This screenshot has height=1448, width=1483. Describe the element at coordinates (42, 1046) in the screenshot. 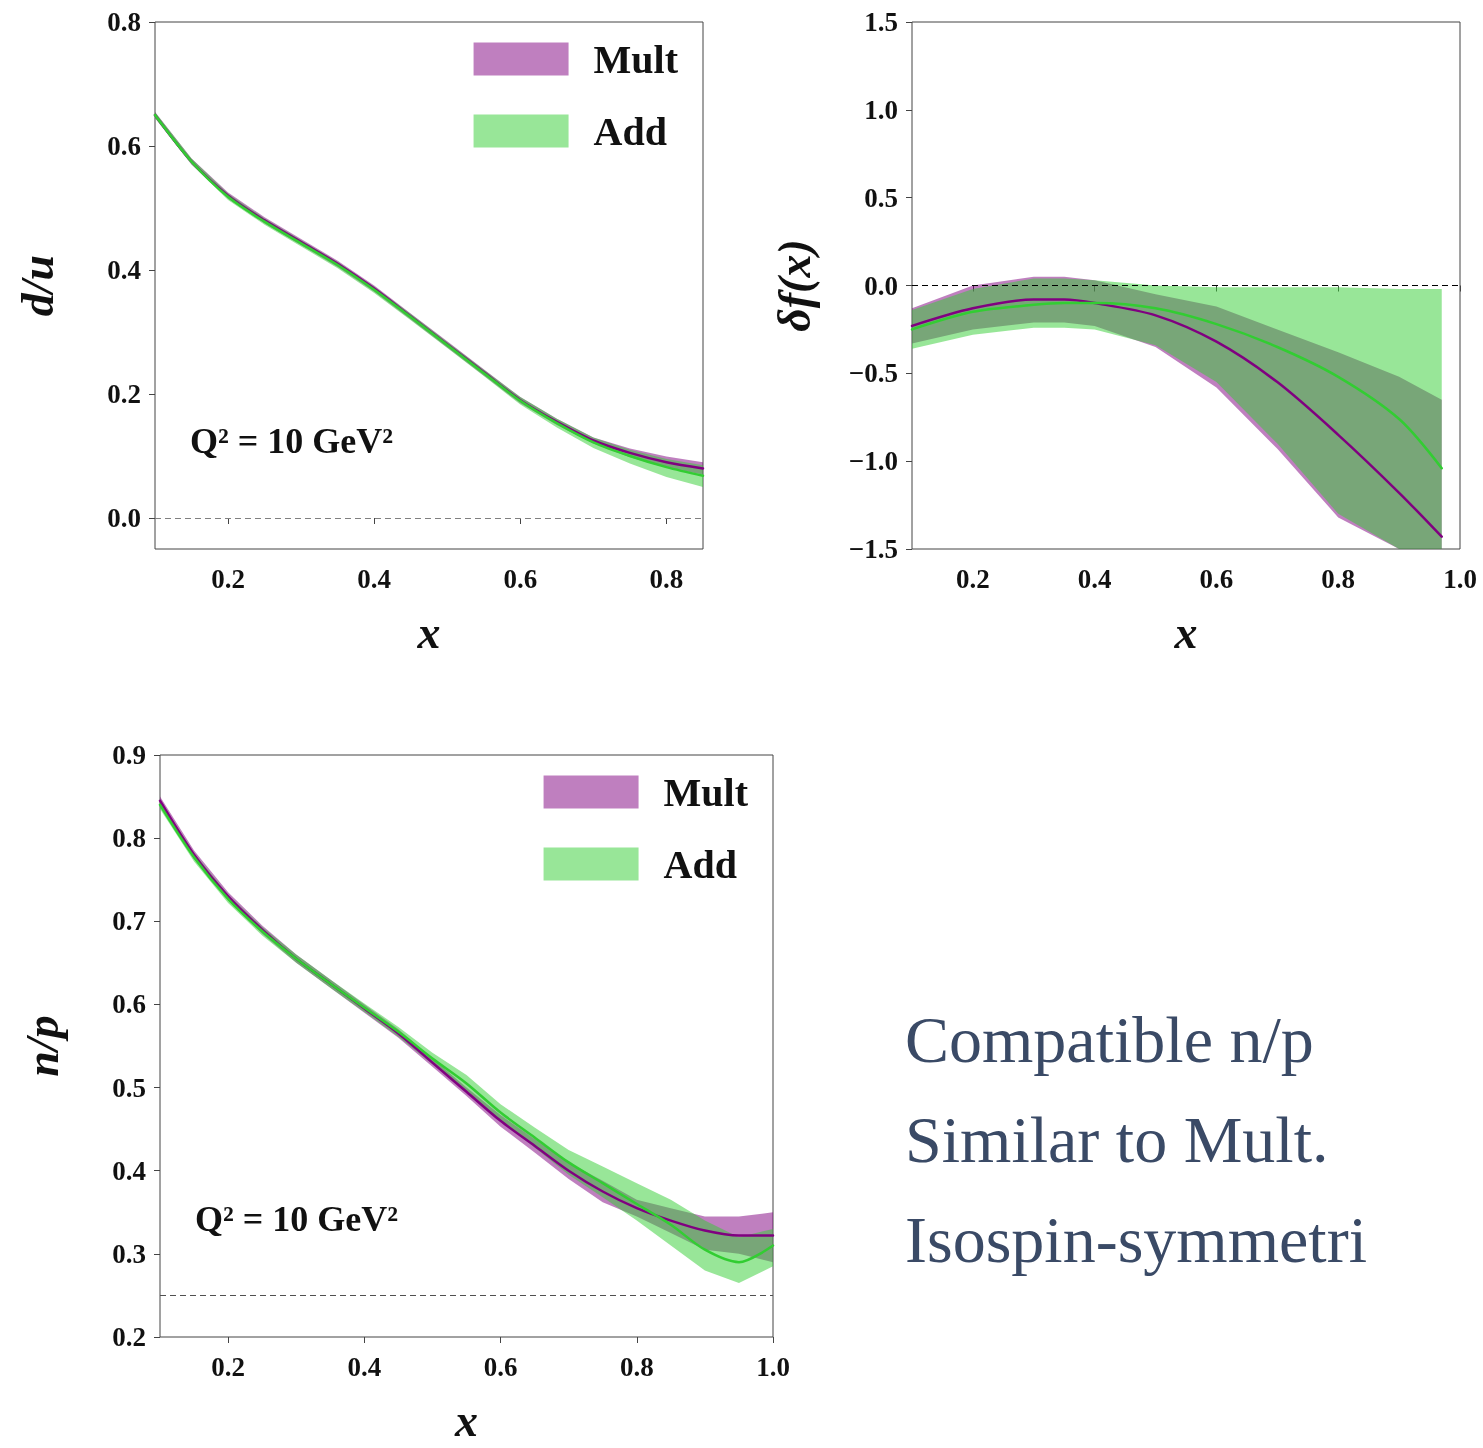

I see `y-axis-title: n/p` at that location.